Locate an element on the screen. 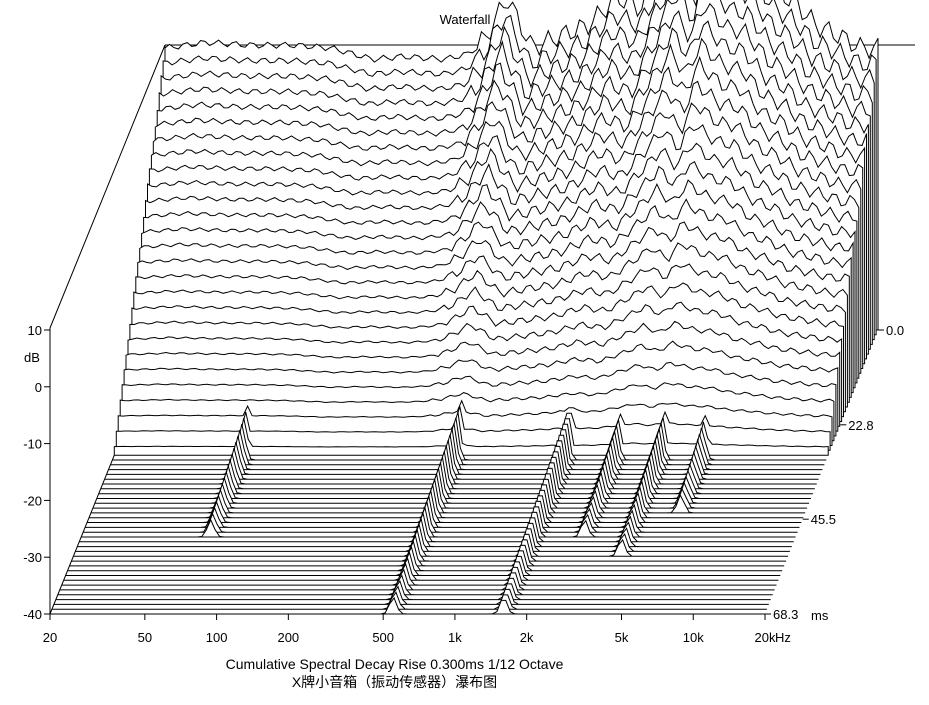 This screenshot has height=705, width=929. z-axis-label: ms is located at coordinates (820, 615).